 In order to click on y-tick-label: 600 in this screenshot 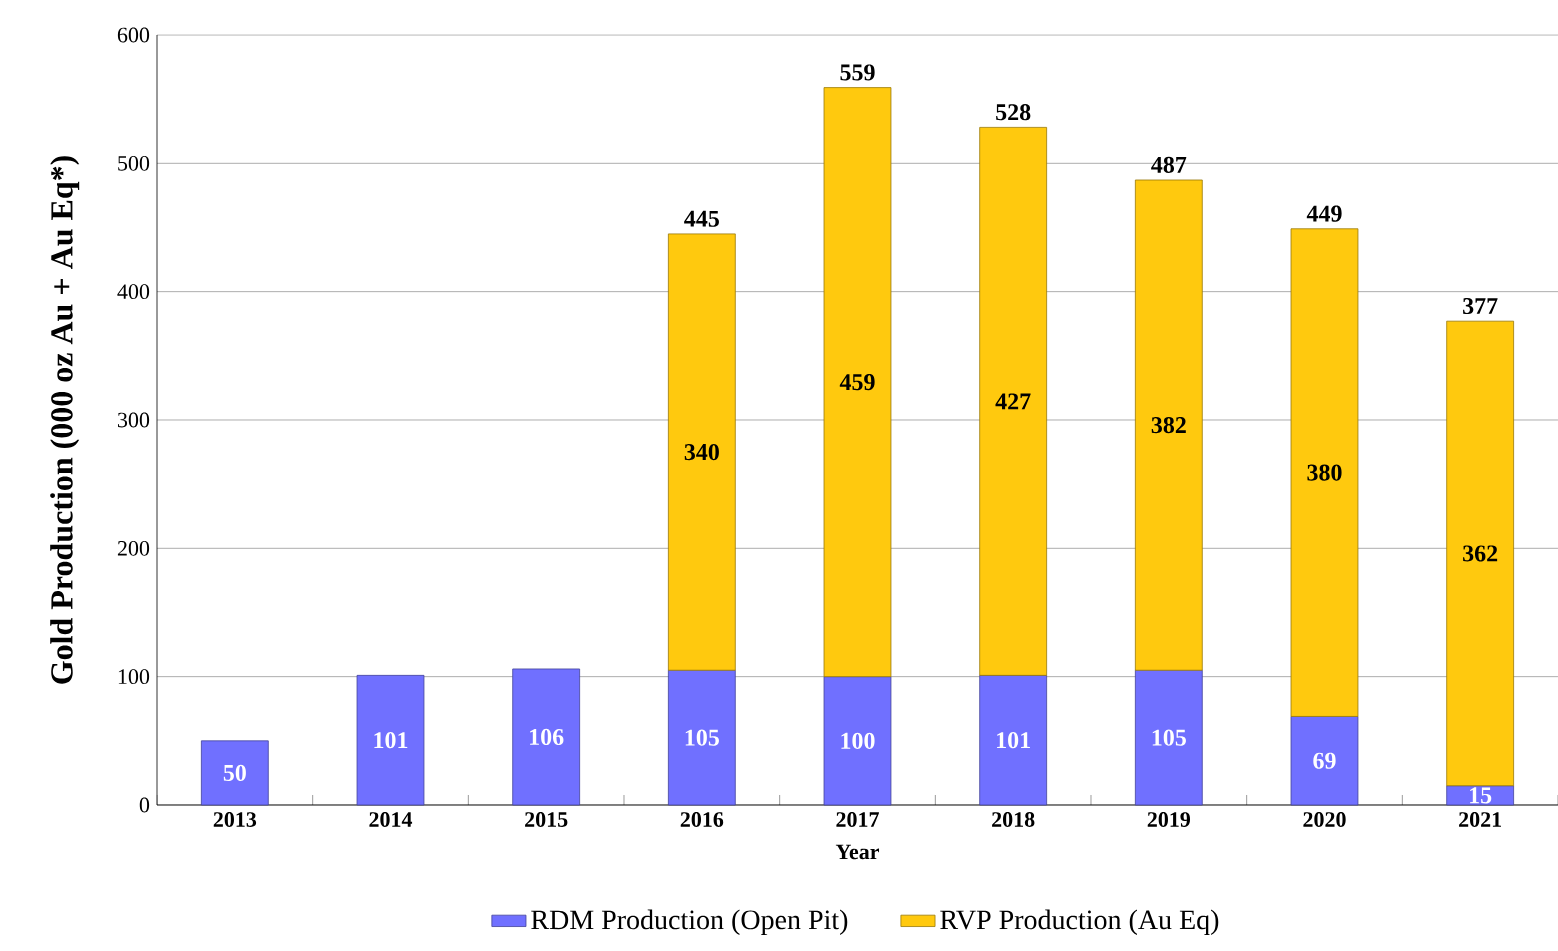, I will do `click(133, 35)`.